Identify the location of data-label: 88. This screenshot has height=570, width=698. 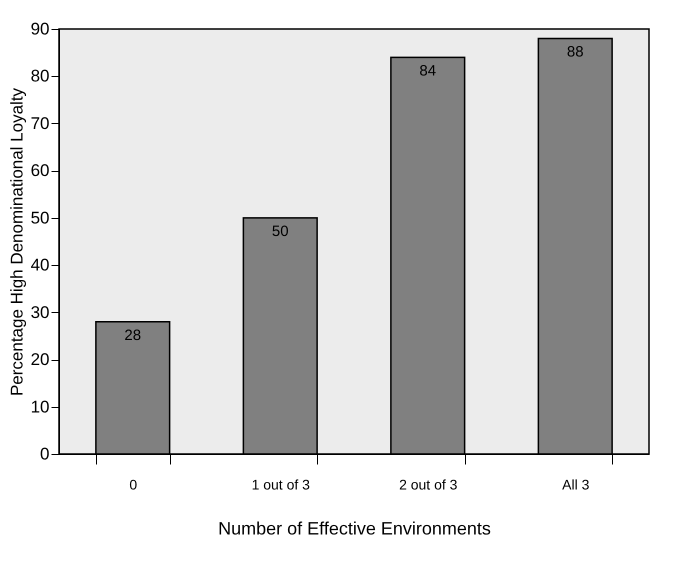
(575, 51).